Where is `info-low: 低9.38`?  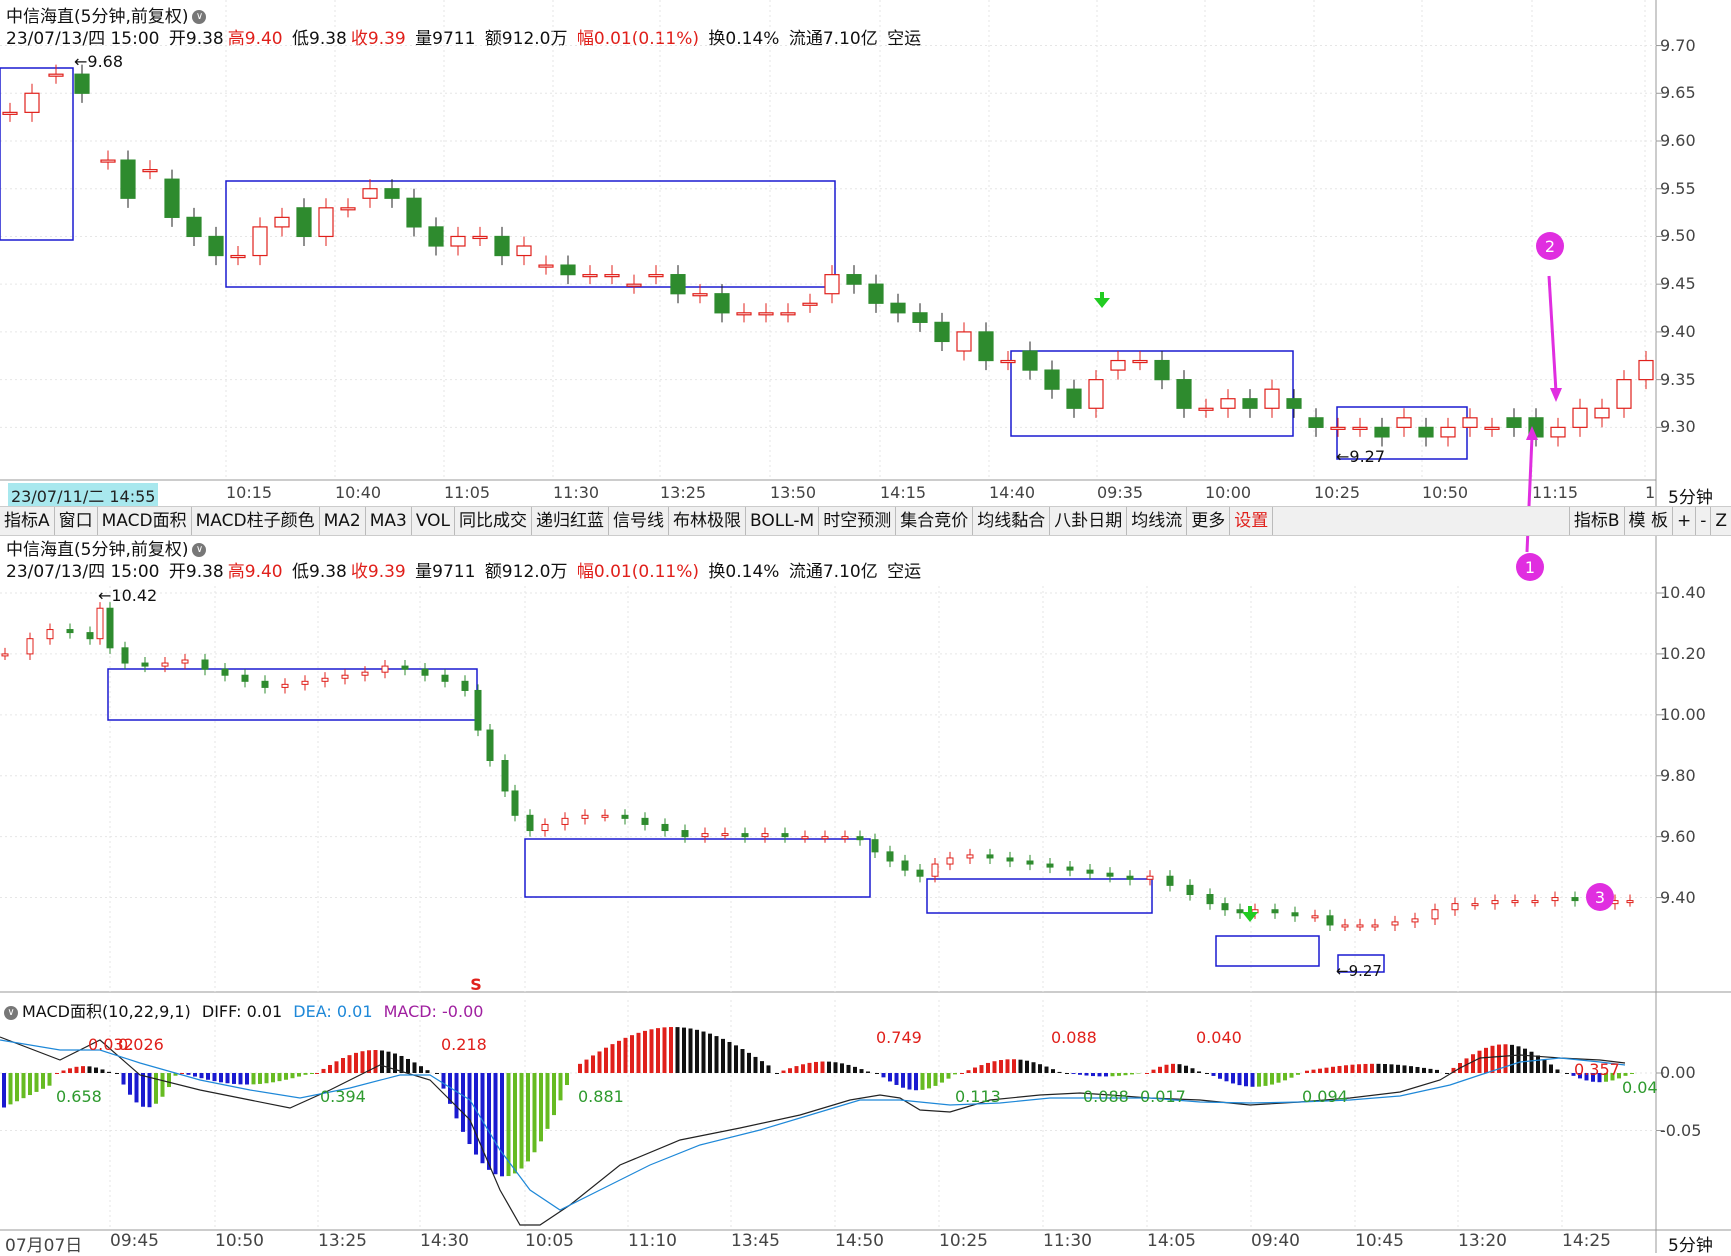 info-low: 低9.38 is located at coordinates (319, 572).